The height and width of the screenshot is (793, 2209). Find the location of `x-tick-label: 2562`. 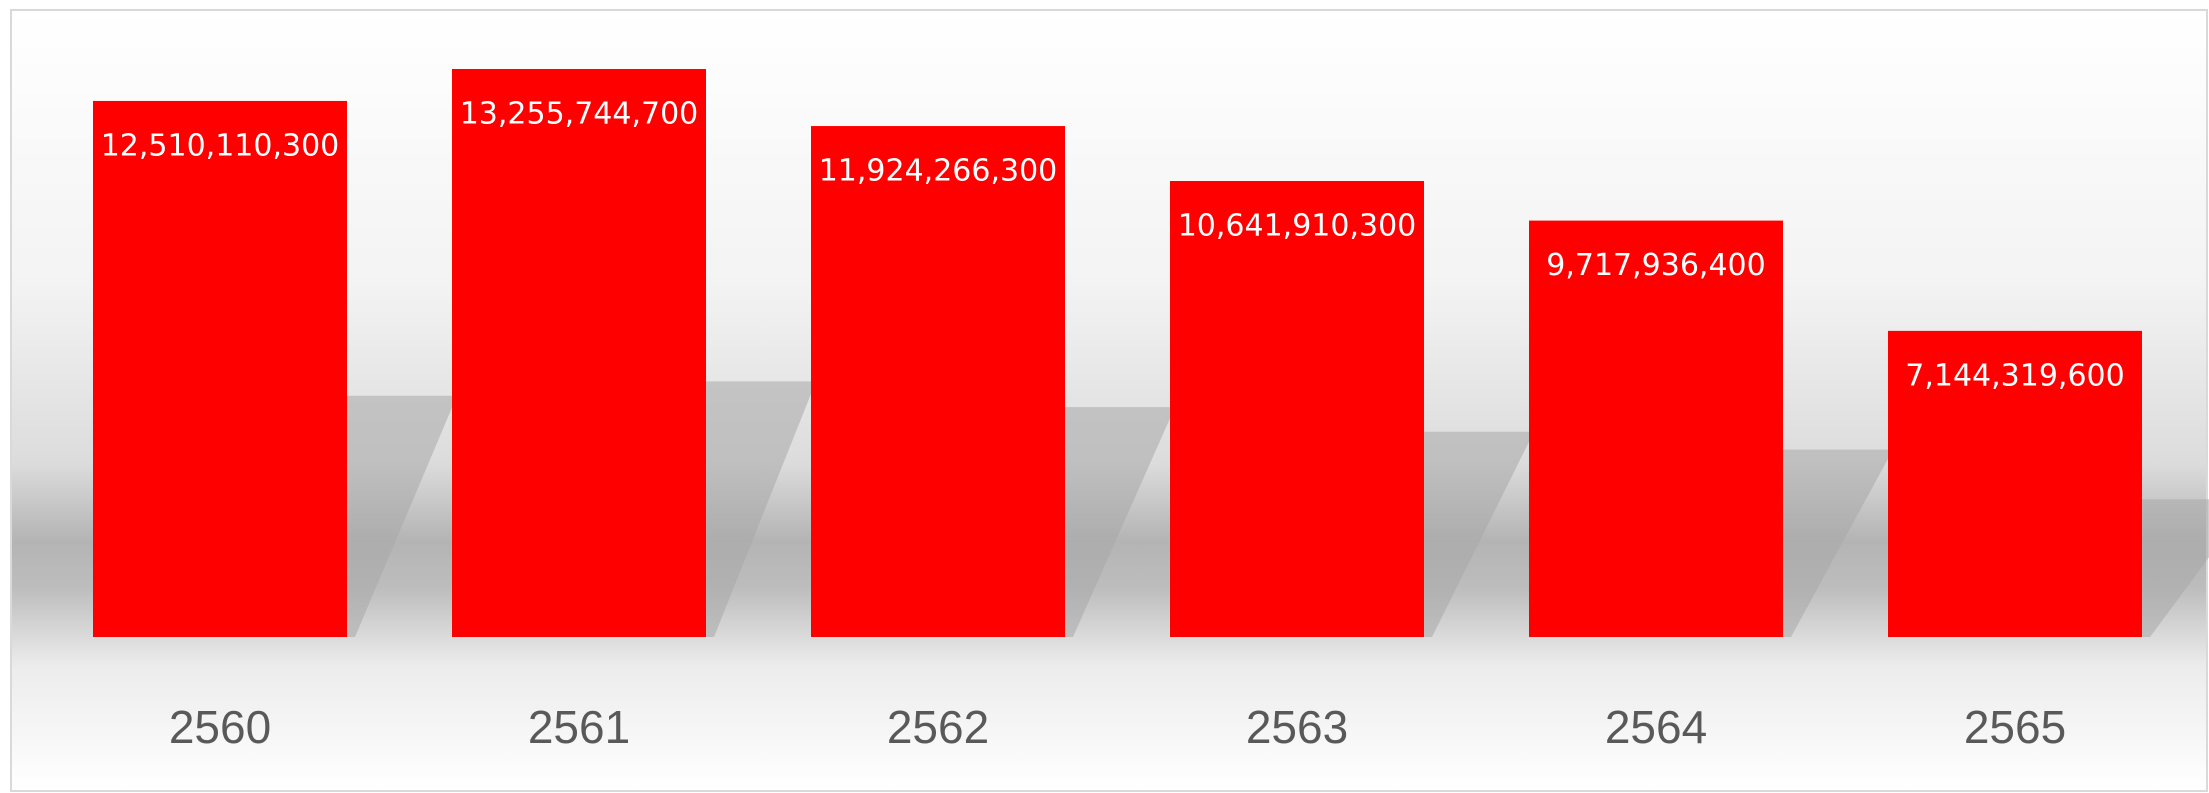

x-tick-label: 2562 is located at coordinates (938, 727).